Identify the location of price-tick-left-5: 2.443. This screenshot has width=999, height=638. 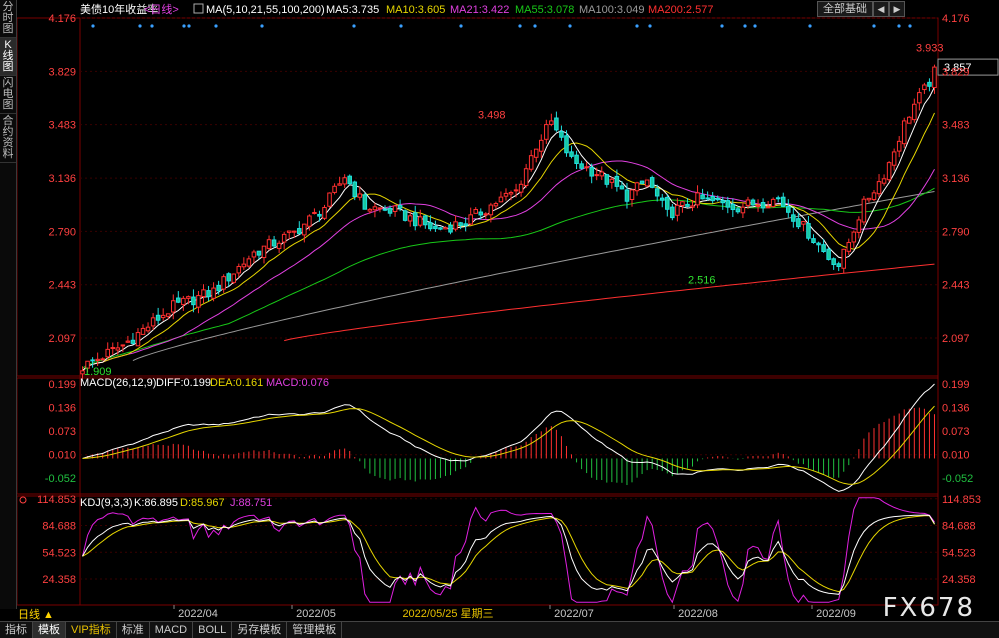
(62, 286).